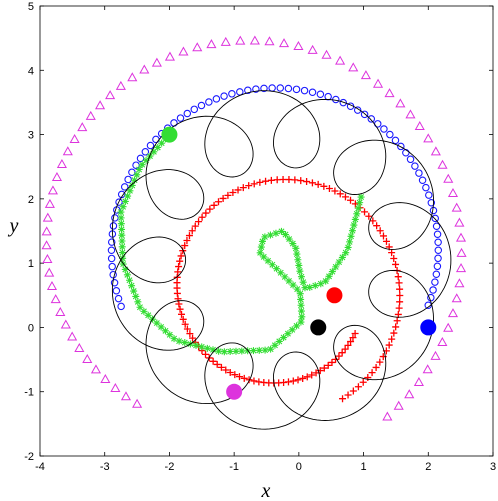 The width and height of the screenshot is (498, 501). Describe the element at coordinates (334, 295) in the screenshot. I see `end-point-marker` at that location.